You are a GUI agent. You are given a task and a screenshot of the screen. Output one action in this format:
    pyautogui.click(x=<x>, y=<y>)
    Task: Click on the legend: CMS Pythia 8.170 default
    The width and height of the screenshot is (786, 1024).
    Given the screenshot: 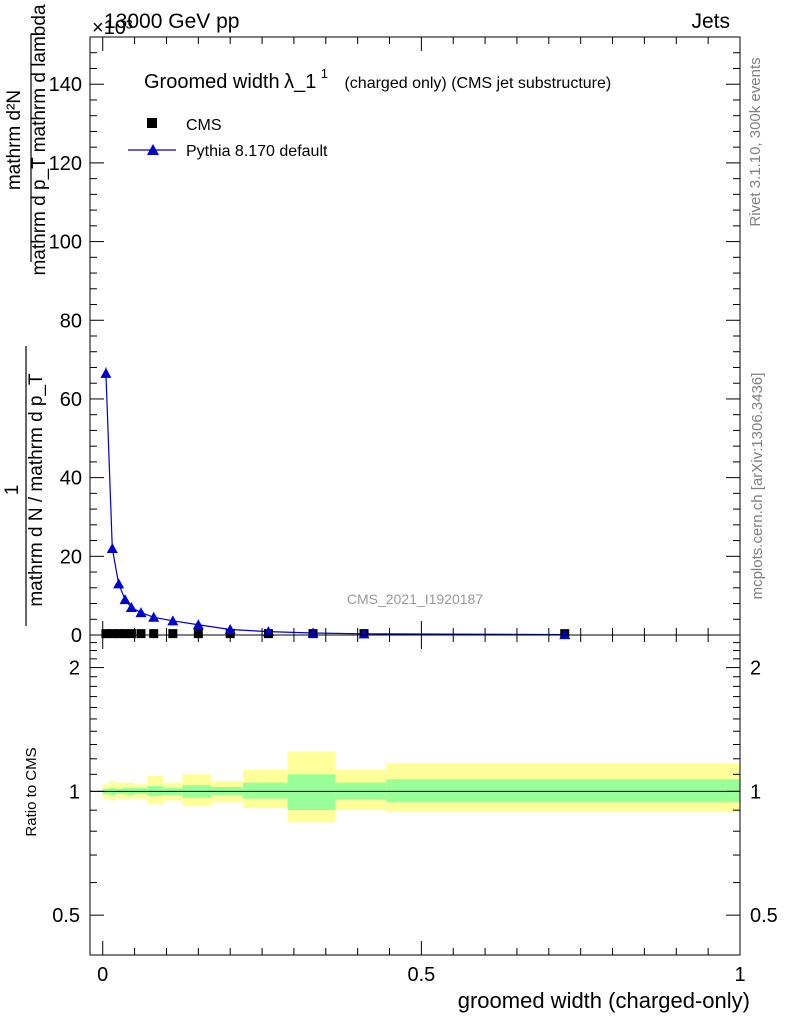 What is the action you would take?
    pyautogui.click(x=228, y=138)
    